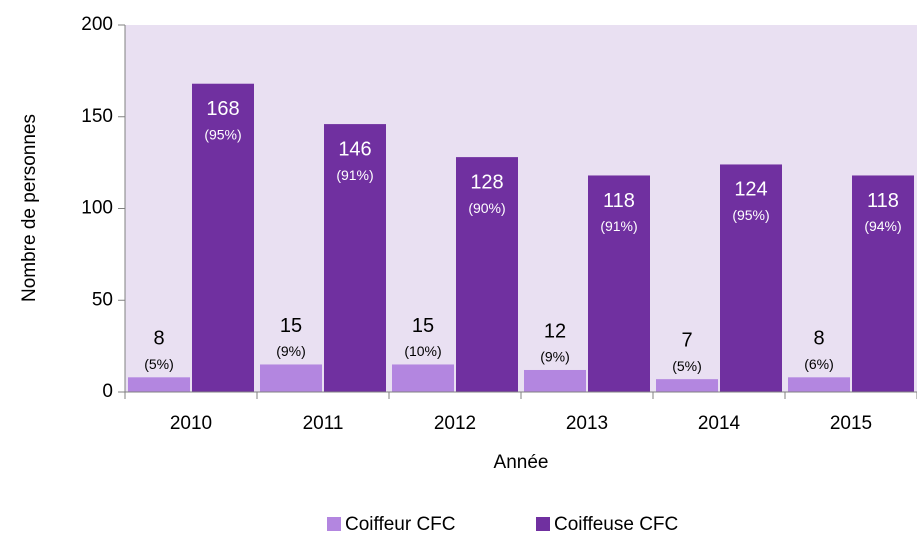  Describe the element at coordinates (819, 364) in the screenshot. I see `share-label: (6%)` at that location.